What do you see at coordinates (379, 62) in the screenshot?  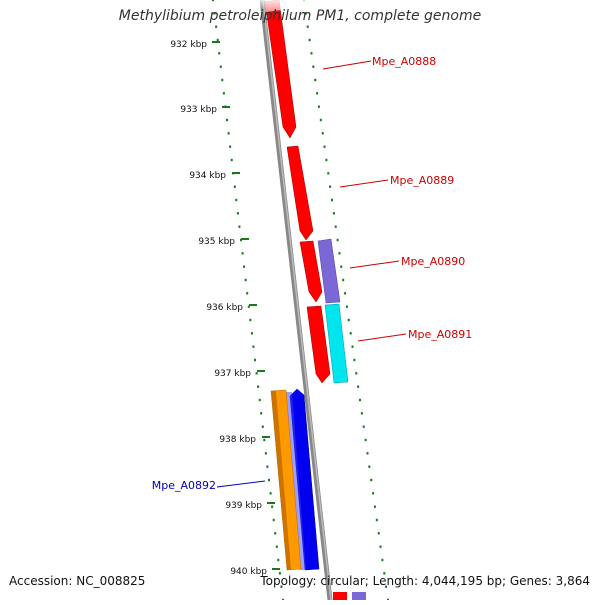 I see `gene-label-mpe-a0888: Mpe_A0888` at bounding box center [379, 62].